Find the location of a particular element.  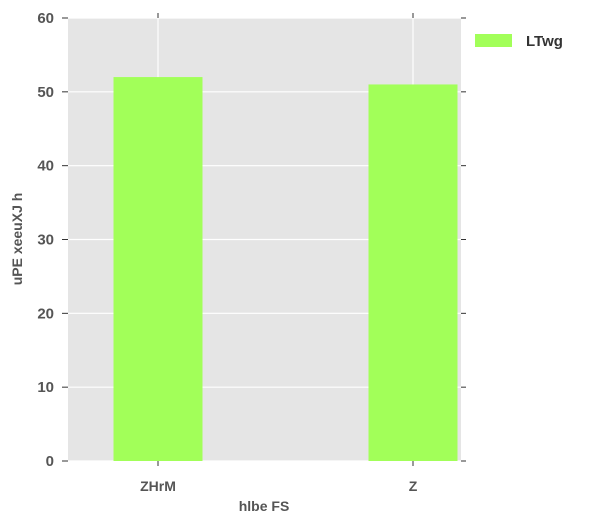

legend-label: LTwg is located at coordinates (544, 41).